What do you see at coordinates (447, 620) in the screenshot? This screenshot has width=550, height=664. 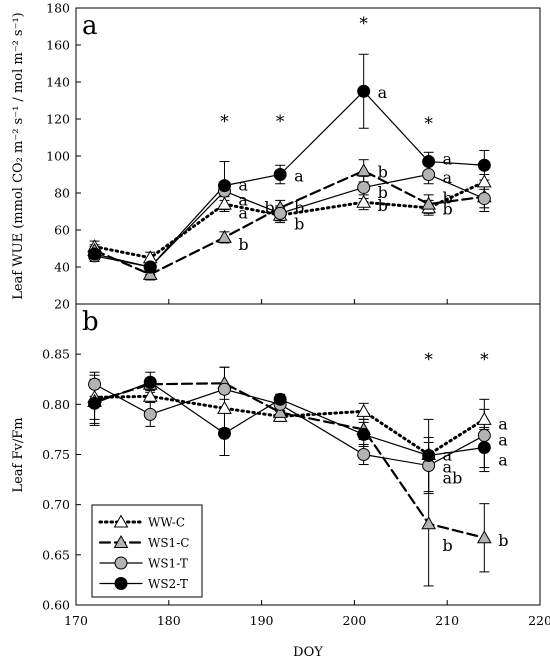 I see `x-tick-label: 210` at bounding box center [447, 620].